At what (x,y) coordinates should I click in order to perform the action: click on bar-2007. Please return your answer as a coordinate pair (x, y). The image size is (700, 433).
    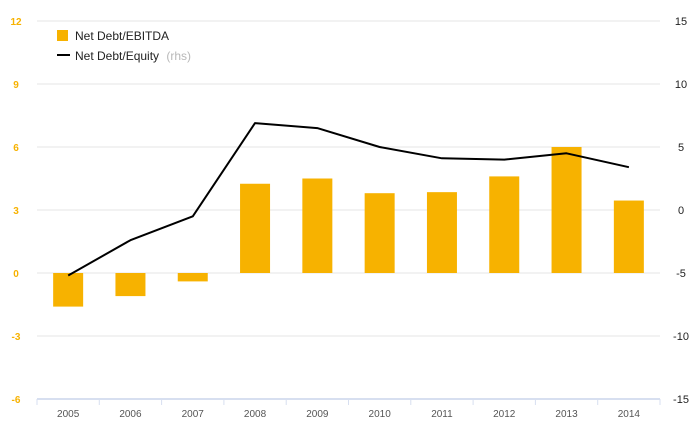
    Looking at the image, I should click on (192, 277).